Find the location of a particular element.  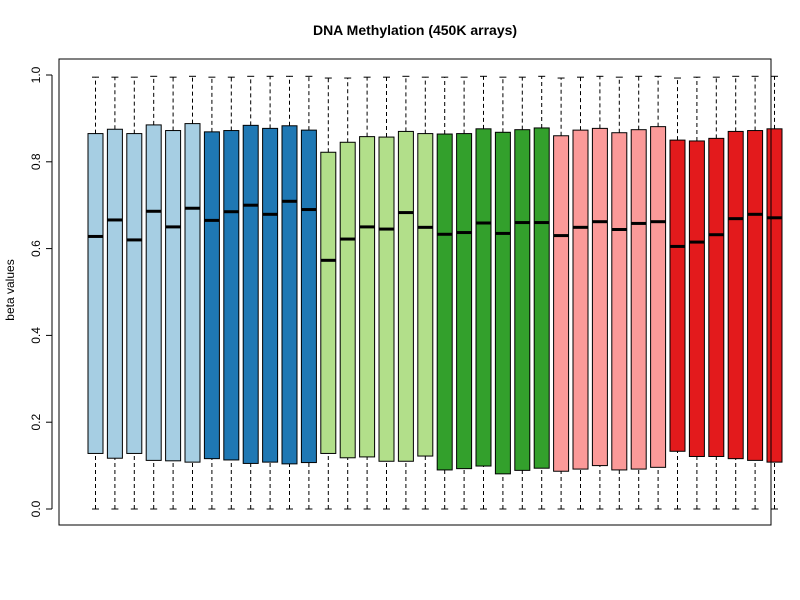

y-tick-label: 0.8 is located at coordinates (36, 161).